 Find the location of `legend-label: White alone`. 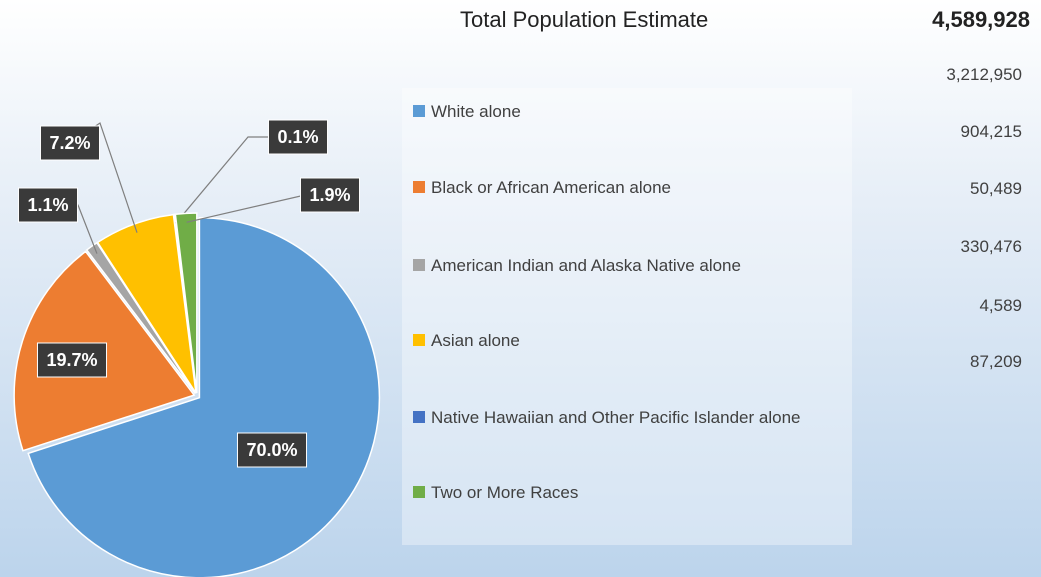

legend-label: White alone is located at coordinates (476, 111).